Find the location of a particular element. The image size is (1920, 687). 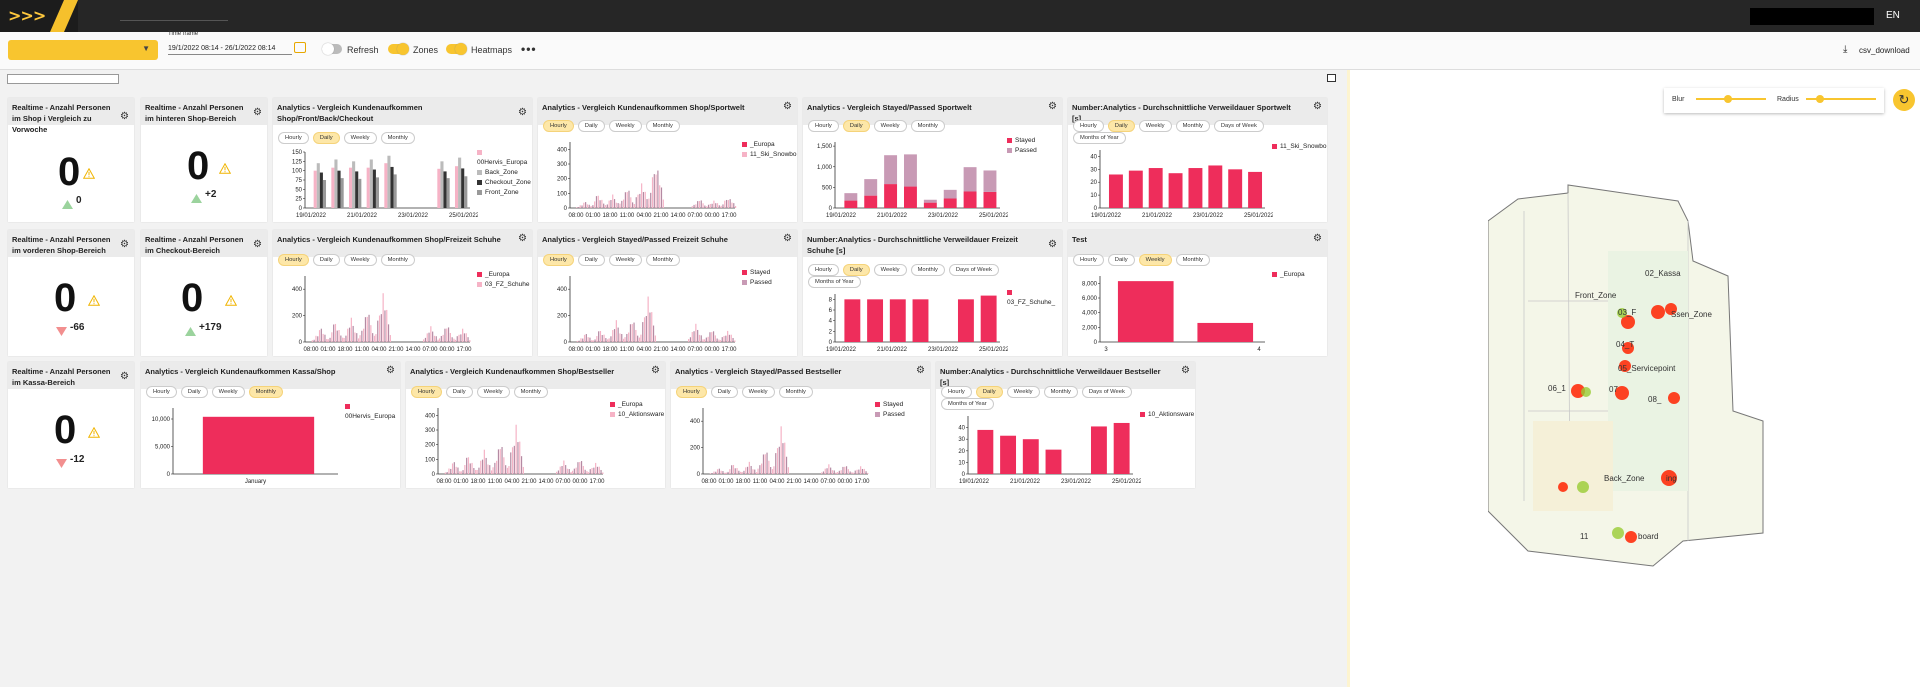

split-divider is located at coordinates (1348, 378).